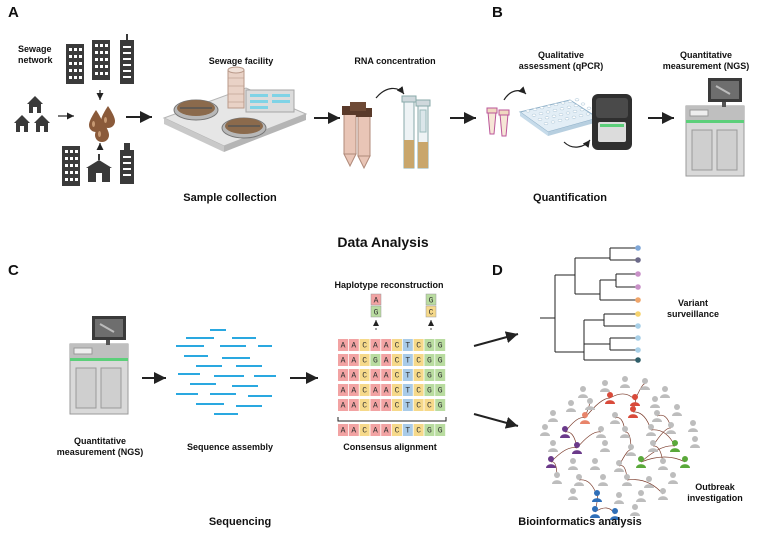  Describe the element at coordinates (383, 242) in the screenshot. I see `data-analysis-title: Data Analysis` at that location.